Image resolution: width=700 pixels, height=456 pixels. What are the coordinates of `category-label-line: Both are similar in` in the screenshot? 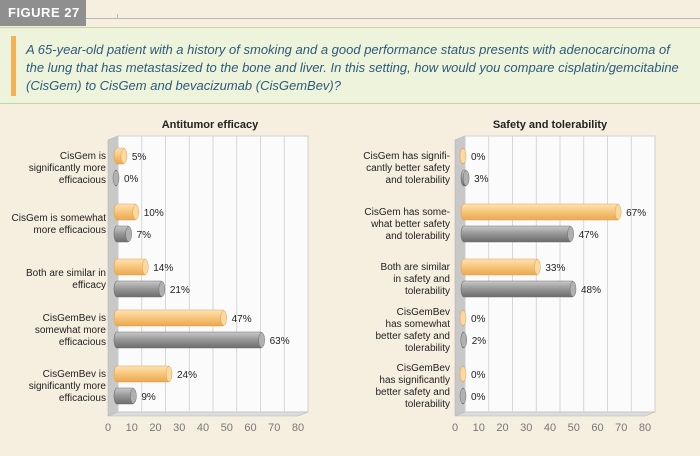 It's located at (66, 273).